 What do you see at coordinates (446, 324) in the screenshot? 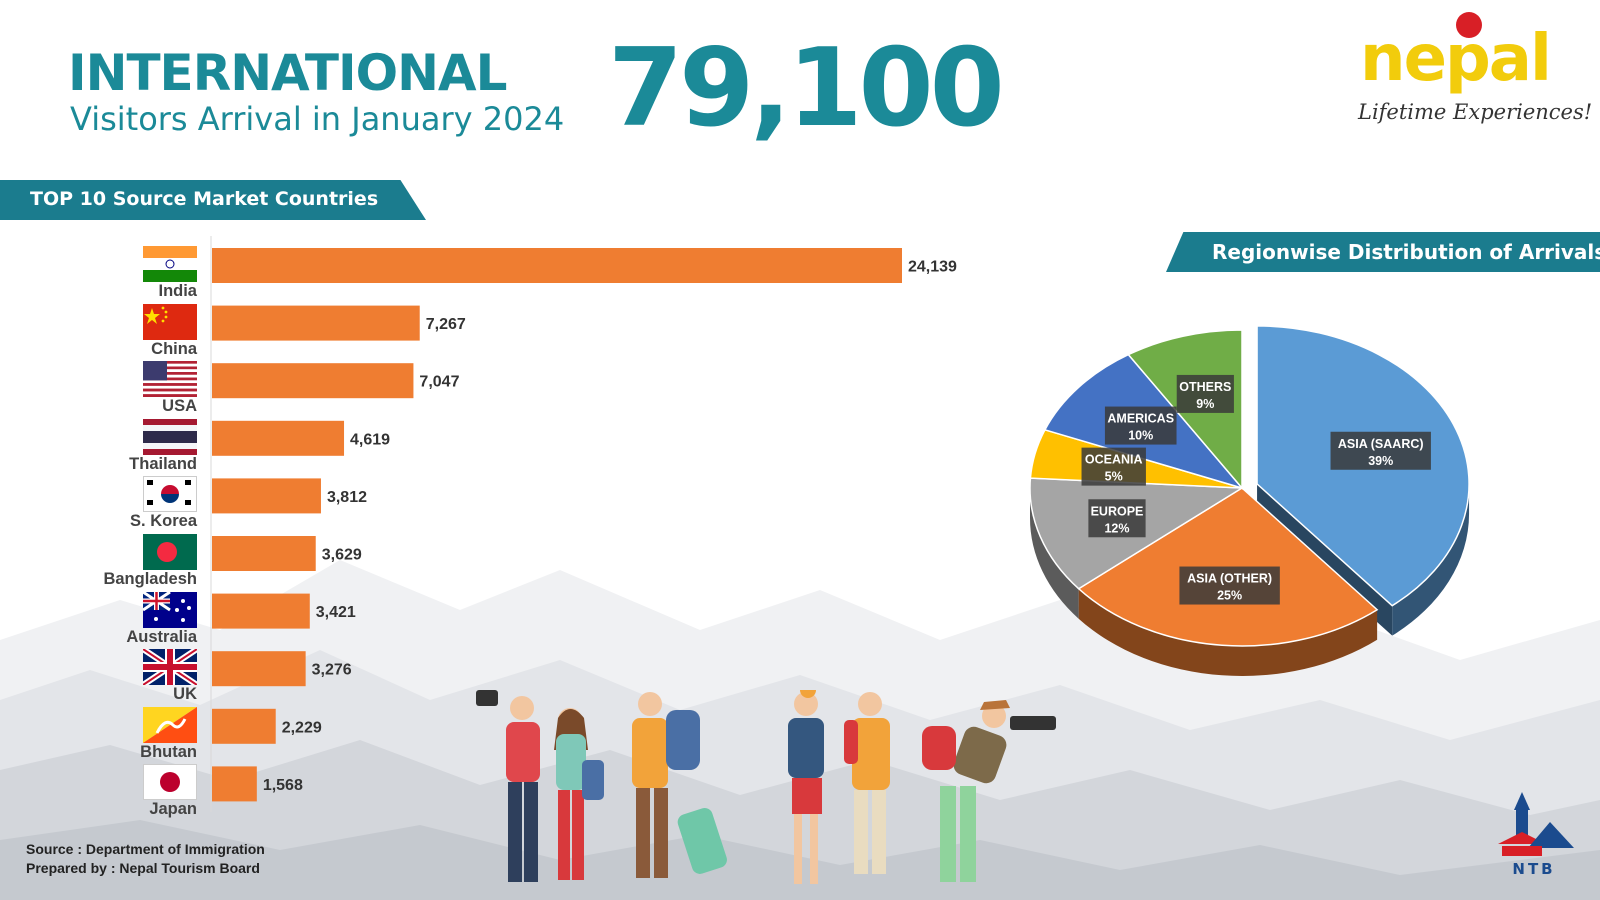
I see `bar-value-label: 7,267` at bounding box center [446, 324].